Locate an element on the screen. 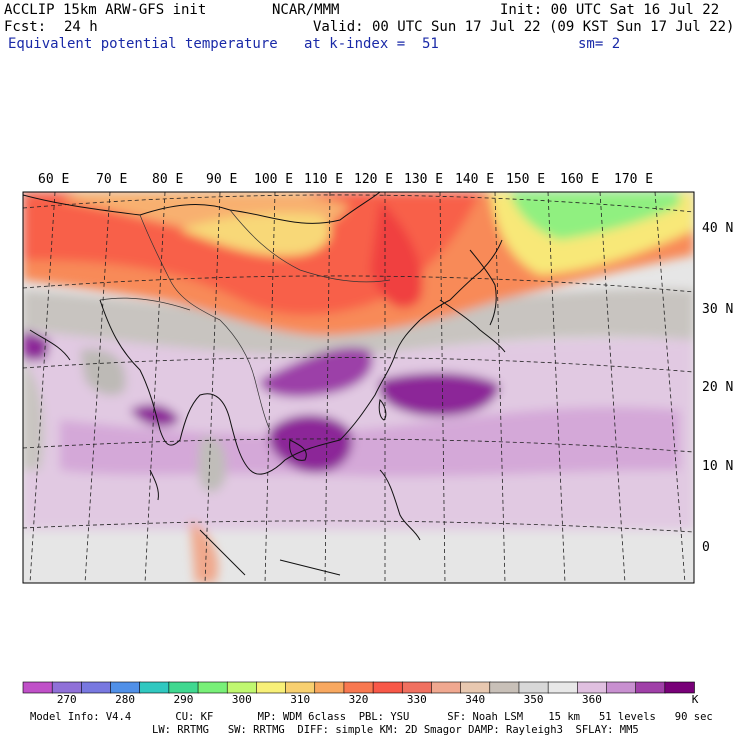  lon-label: 70 E is located at coordinates (112, 179).